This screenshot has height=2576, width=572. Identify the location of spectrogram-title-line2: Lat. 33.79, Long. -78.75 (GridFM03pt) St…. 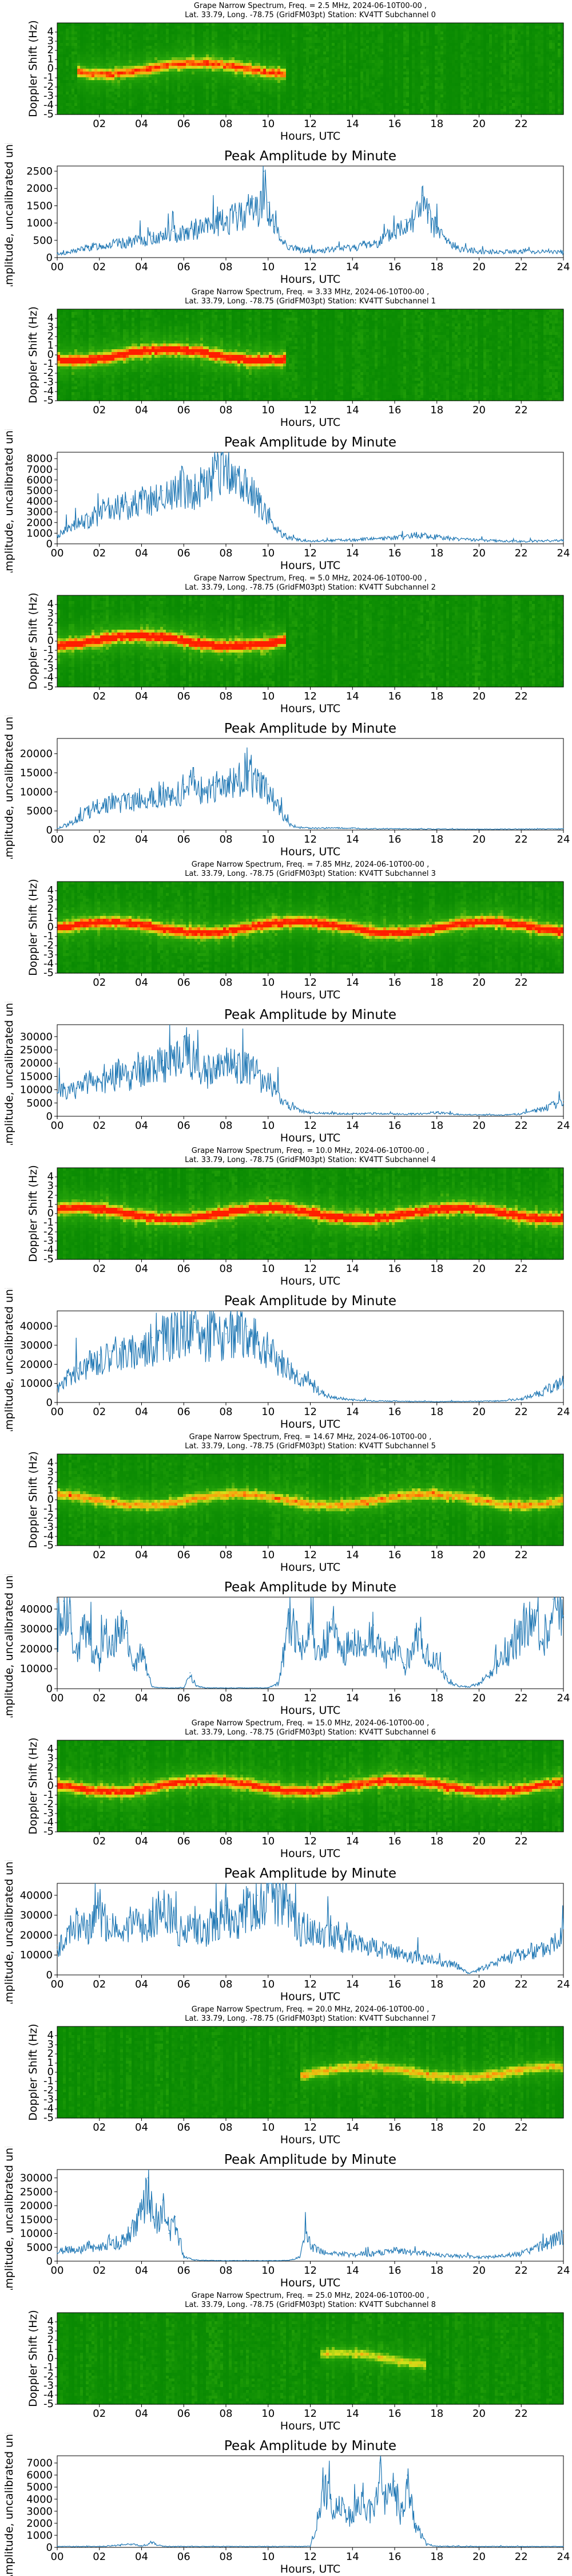
(310, 2018).